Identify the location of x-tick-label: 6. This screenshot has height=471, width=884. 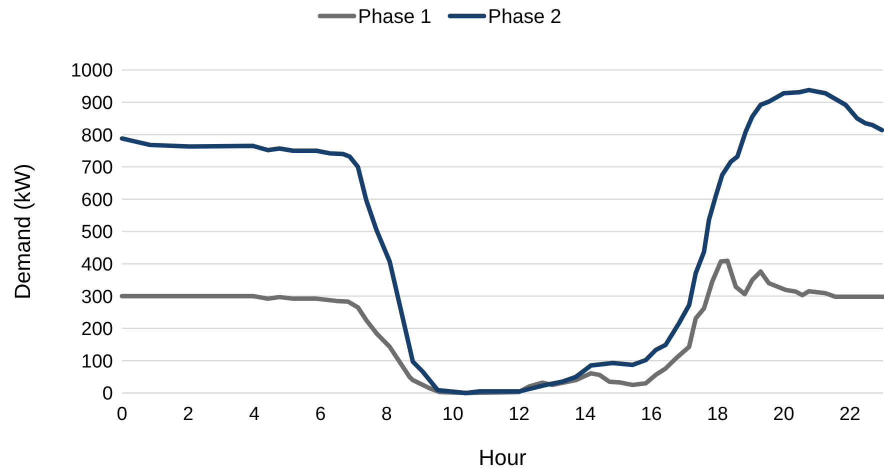
(320, 414).